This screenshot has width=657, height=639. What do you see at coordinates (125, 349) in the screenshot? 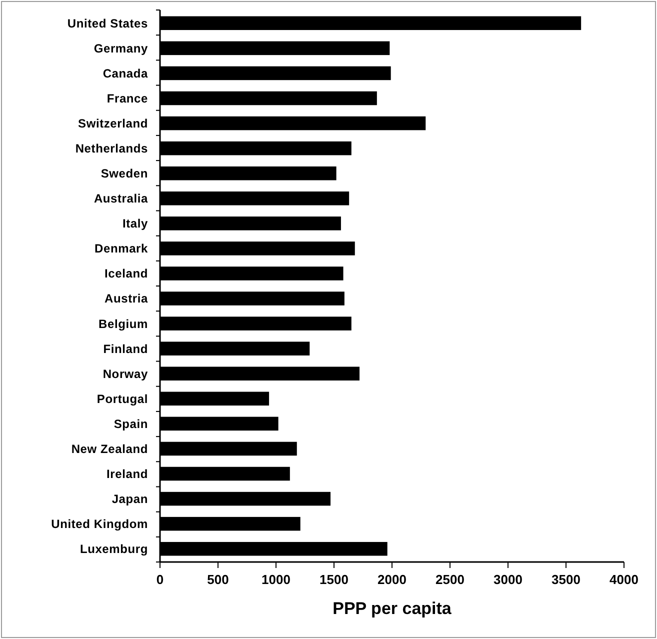
I see `y-tick-label: Finland` at bounding box center [125, 349].